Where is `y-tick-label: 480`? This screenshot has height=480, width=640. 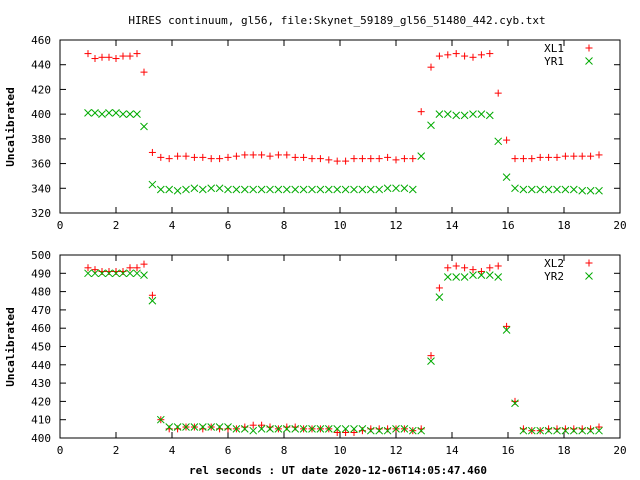 y-tick-label: 480 is located at coordinates (41, 292).